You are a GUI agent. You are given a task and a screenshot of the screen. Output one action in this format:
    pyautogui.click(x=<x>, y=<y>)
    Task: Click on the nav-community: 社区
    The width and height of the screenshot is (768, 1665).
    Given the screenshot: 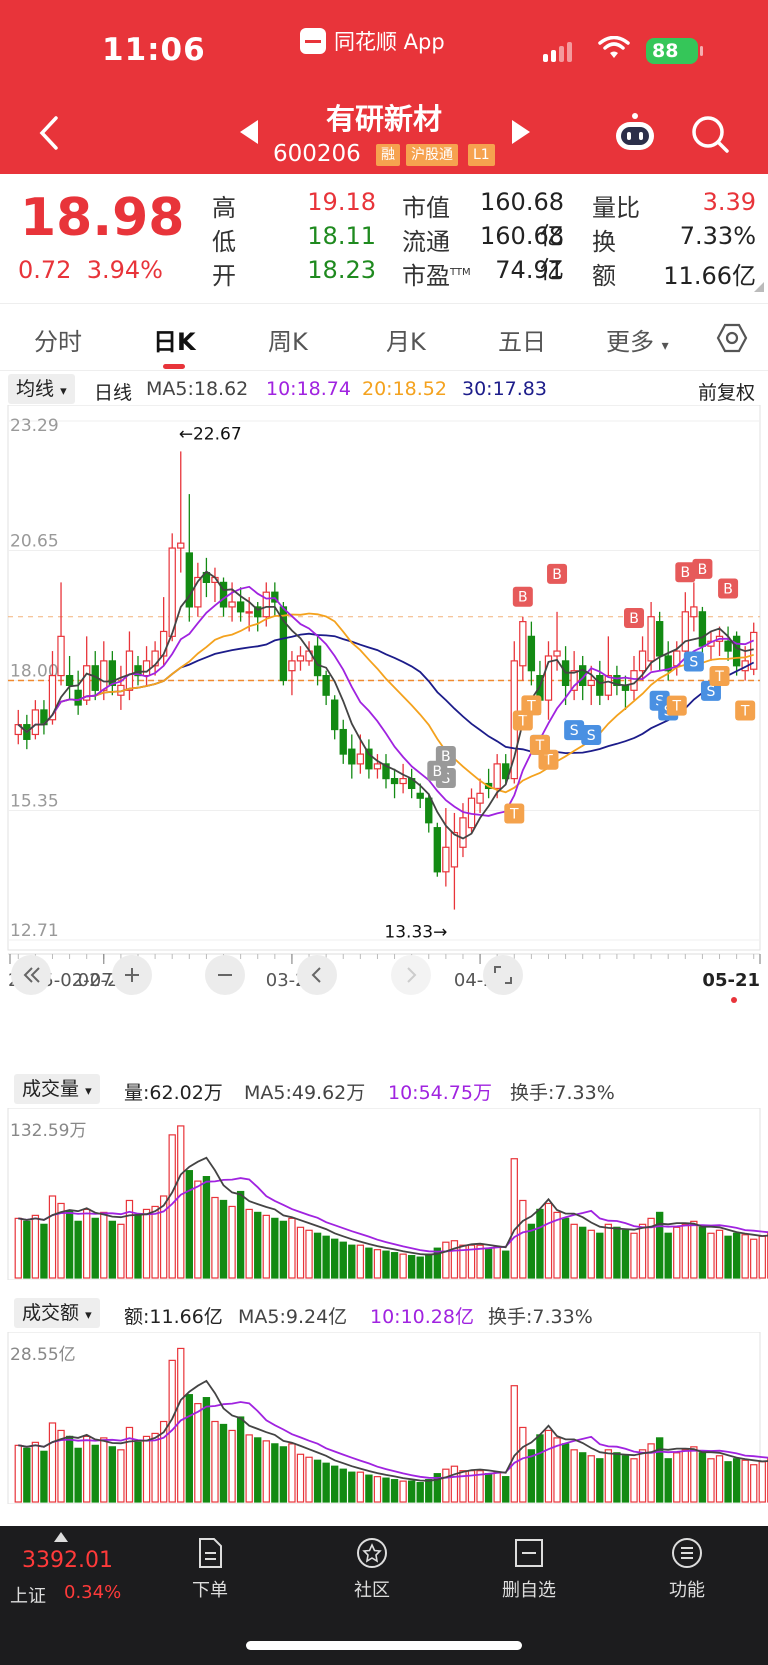 What is the action you would take?
    pyautogui.click(x=372, y=1569)
    